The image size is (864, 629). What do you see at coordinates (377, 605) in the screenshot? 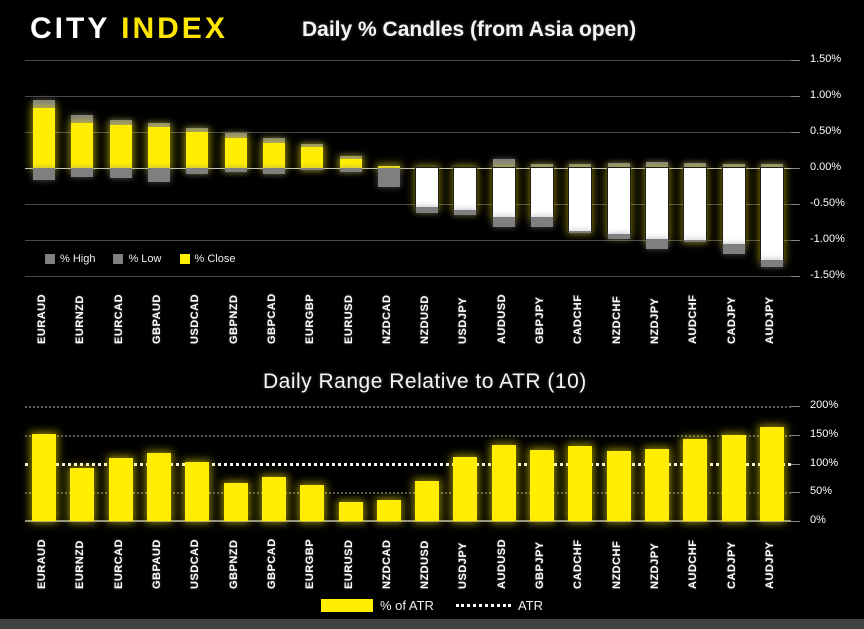
I see `legend-item-% of ATR: % of ATR` at bounding box center [377, 605].